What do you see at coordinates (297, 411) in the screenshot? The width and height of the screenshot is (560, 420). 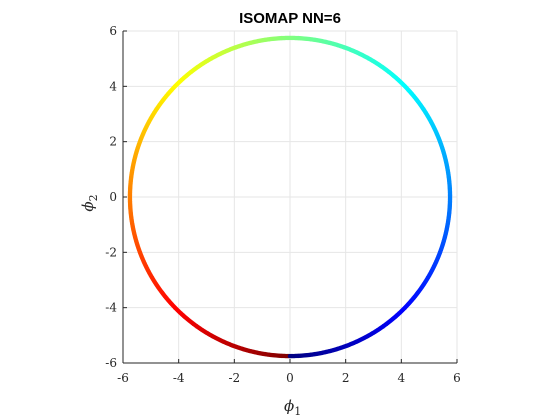 I see `x-axis-label-subscript: 1` at bounding box center [297, 411].